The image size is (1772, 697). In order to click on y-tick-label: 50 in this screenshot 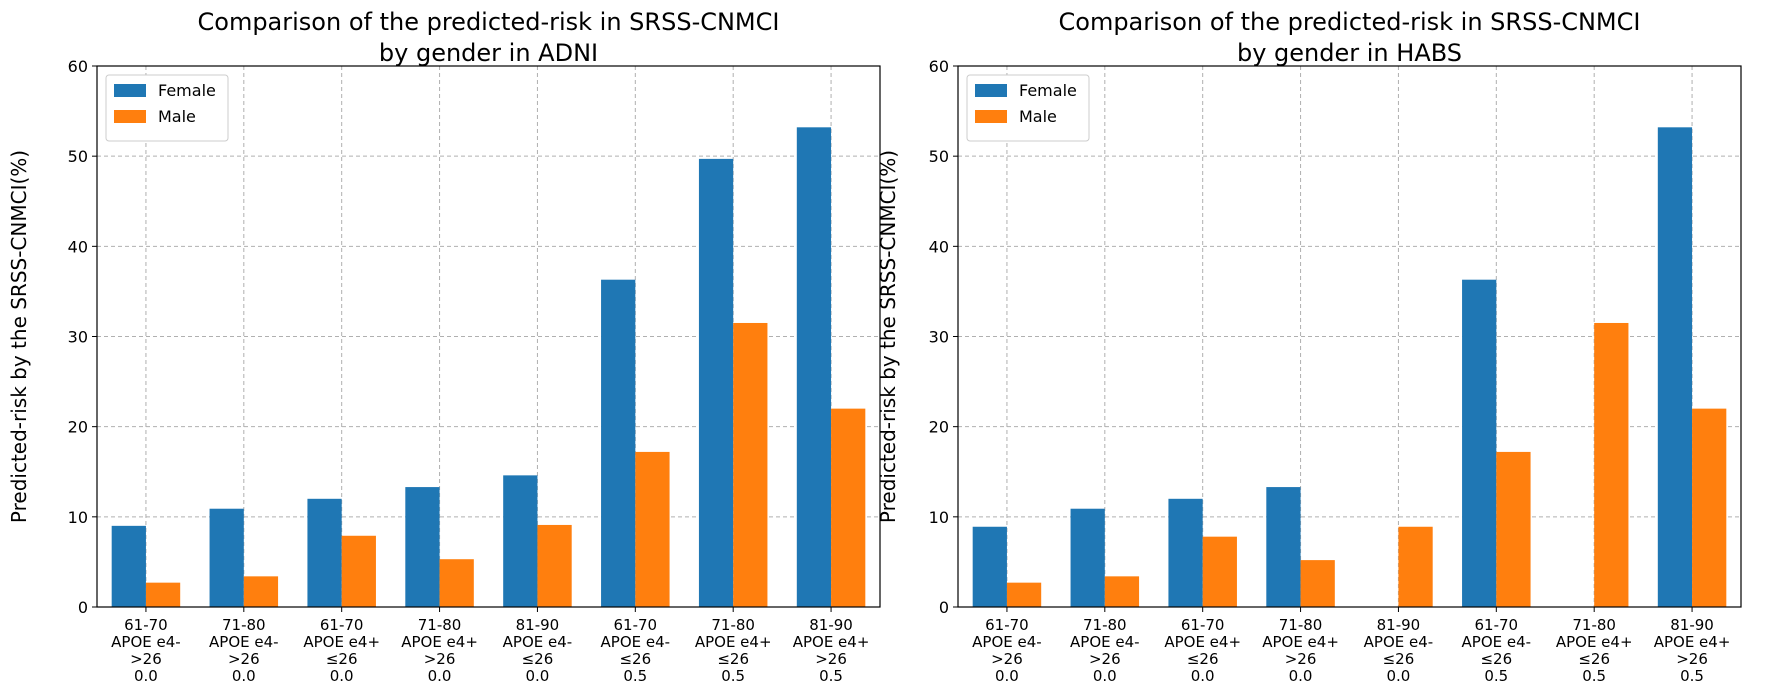, I will do `click(78, 156)`.